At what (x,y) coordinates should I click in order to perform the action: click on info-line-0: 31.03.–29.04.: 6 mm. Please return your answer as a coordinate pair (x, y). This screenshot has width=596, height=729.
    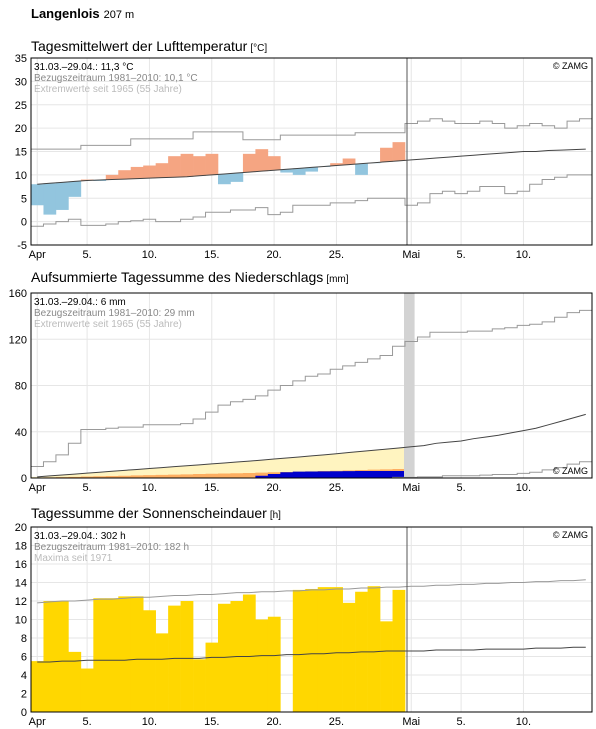
    Looking at the image, I should click on (80, 302).